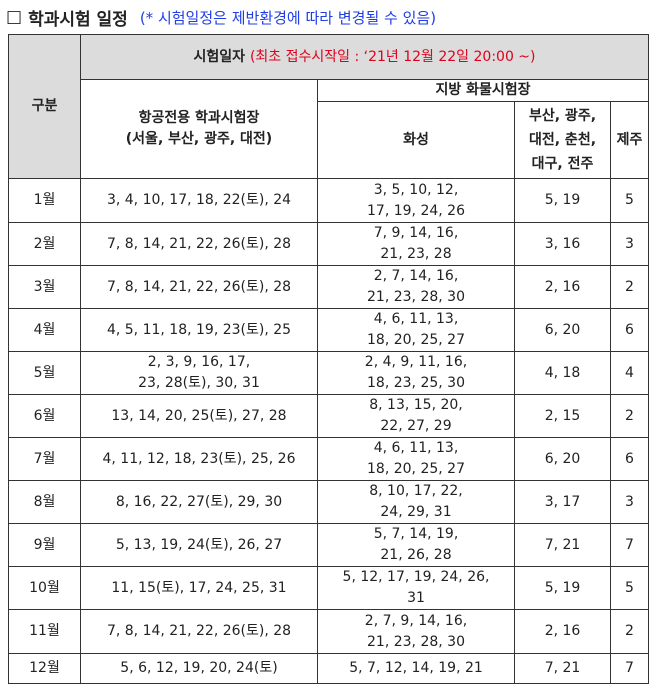 Image resolution: width=656 pixels, height=699 pixels. What do you see at coordinates (199, 118) in the screenshot?
I see `aviation-label-line-1: 항공전용 학과시험장` at bounding box center [199, 118].